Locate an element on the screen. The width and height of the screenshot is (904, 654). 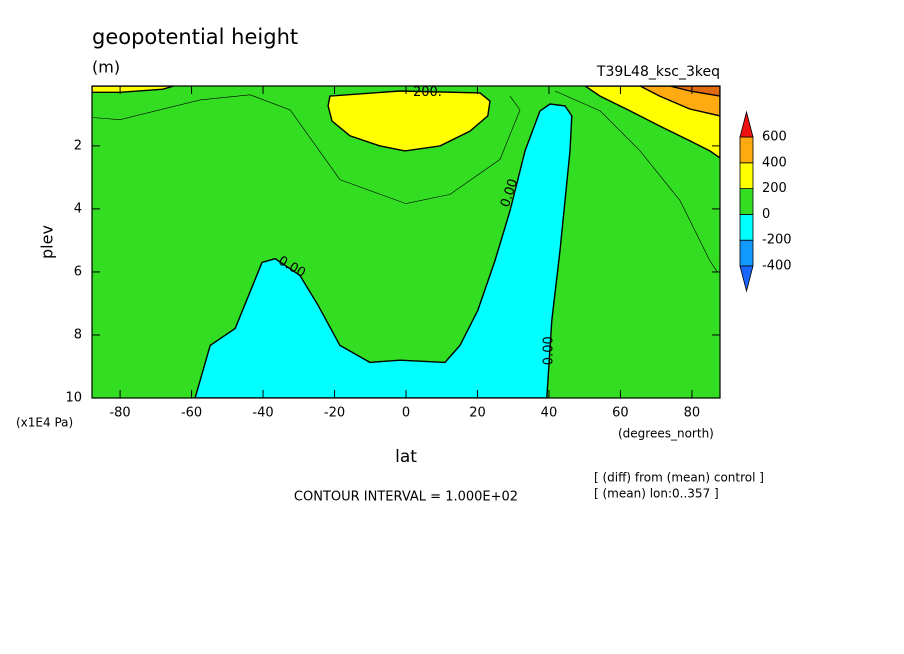
contour-label: 200. is located at coordinates (427, 92).